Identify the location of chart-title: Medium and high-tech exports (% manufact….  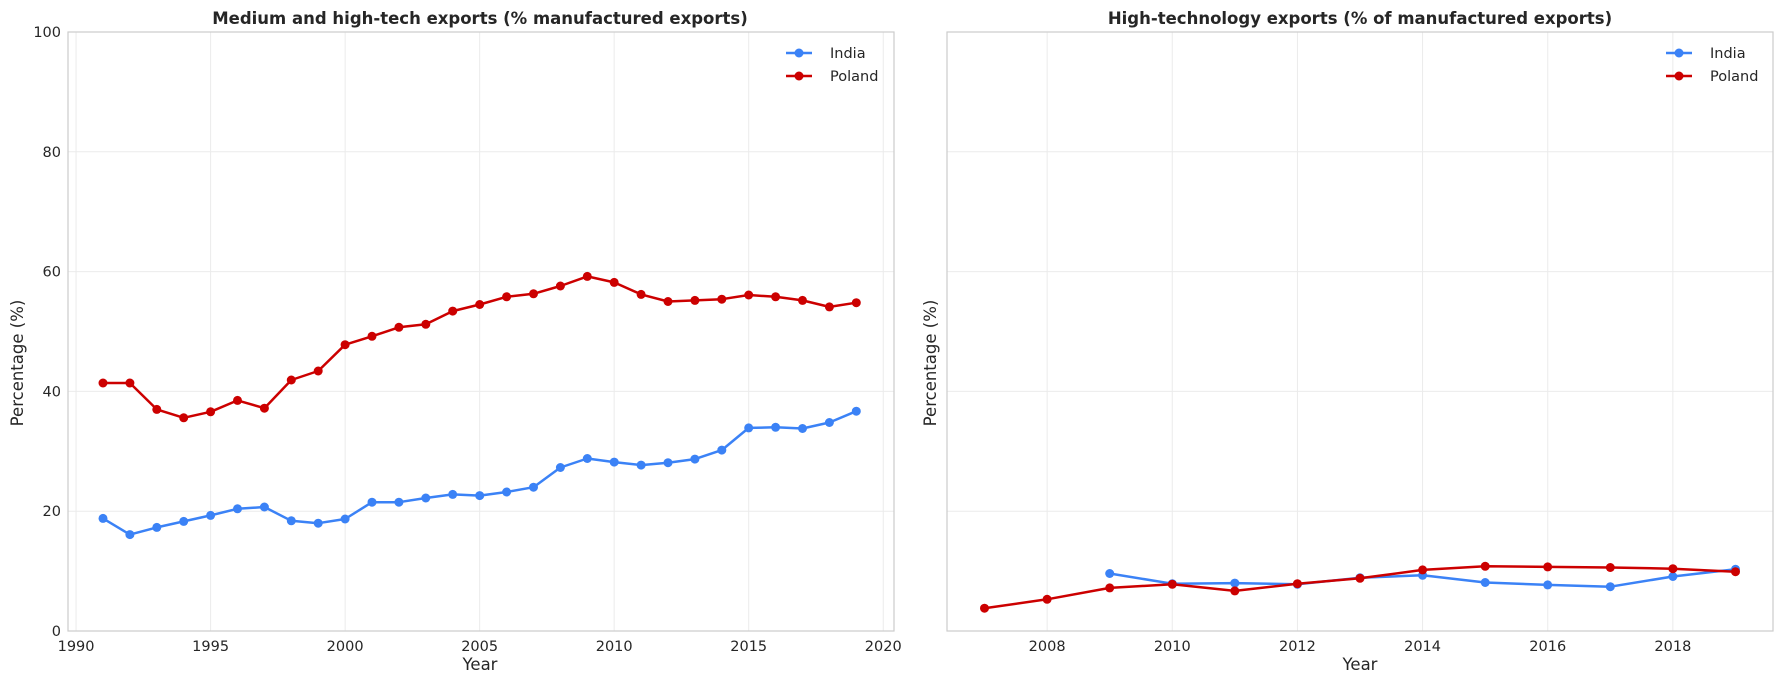
(480, 18).